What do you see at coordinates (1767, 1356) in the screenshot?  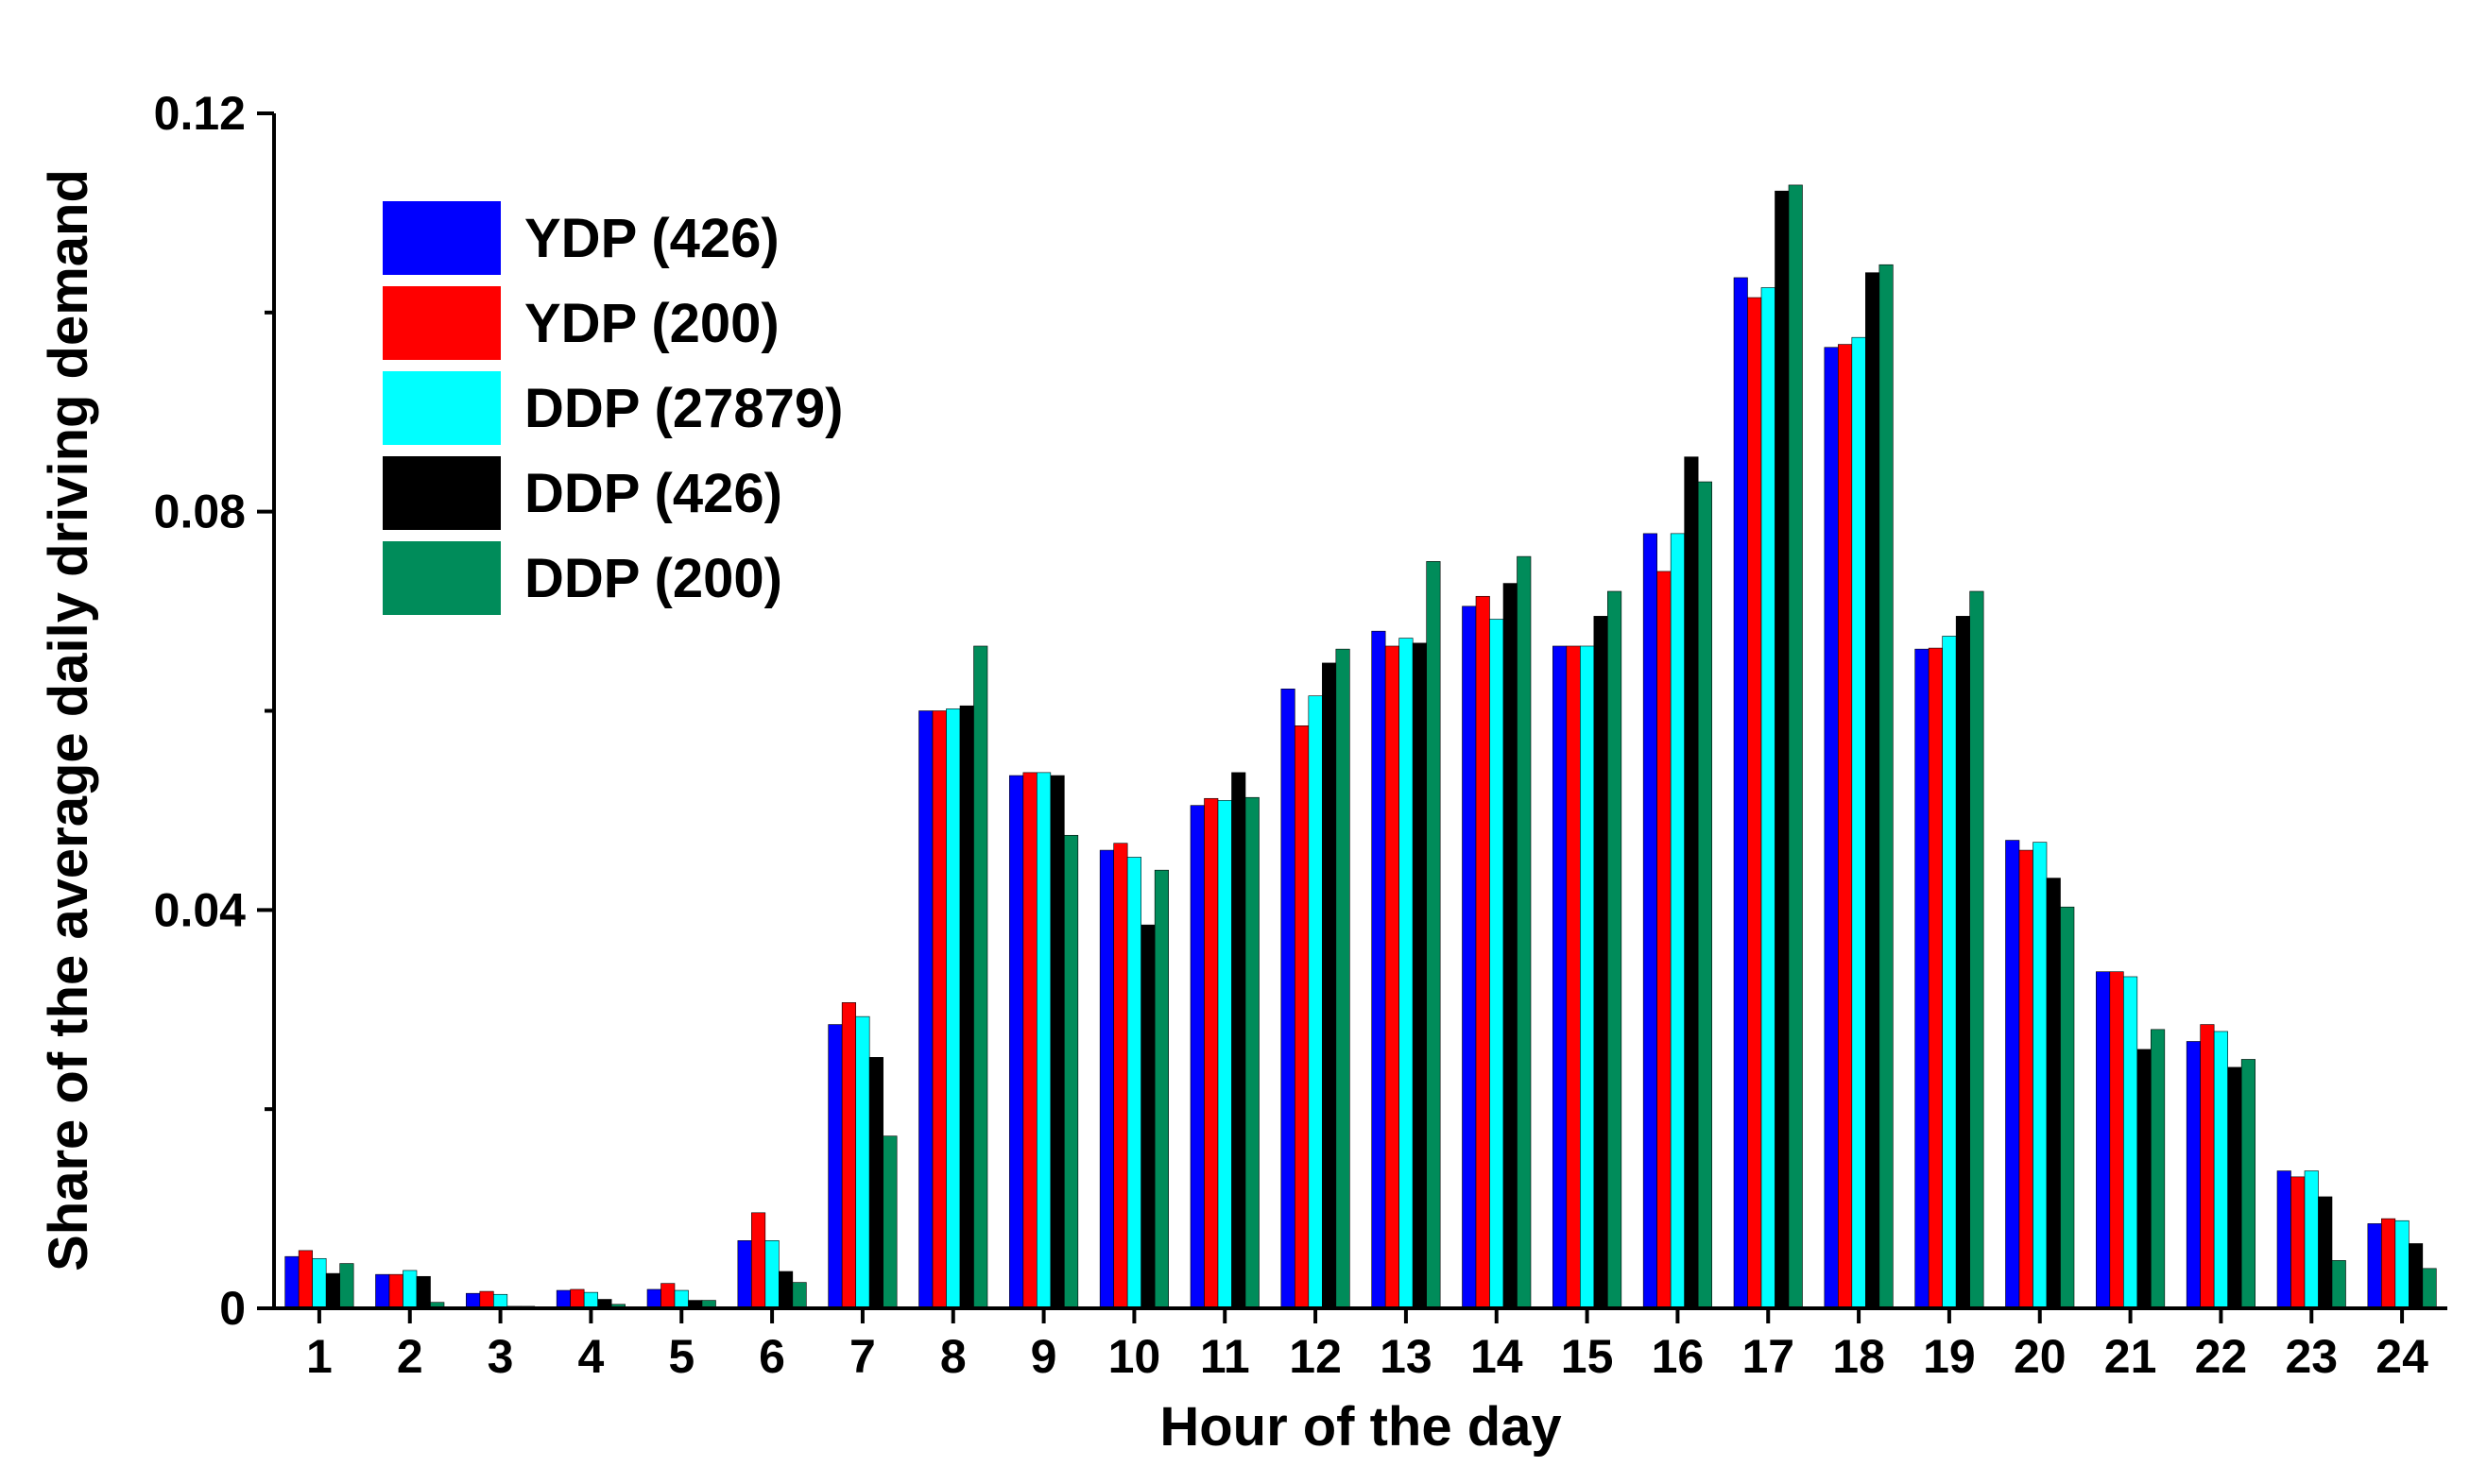 I see `x-tick-label-17: 17` at bounding box center [1767, 1356].